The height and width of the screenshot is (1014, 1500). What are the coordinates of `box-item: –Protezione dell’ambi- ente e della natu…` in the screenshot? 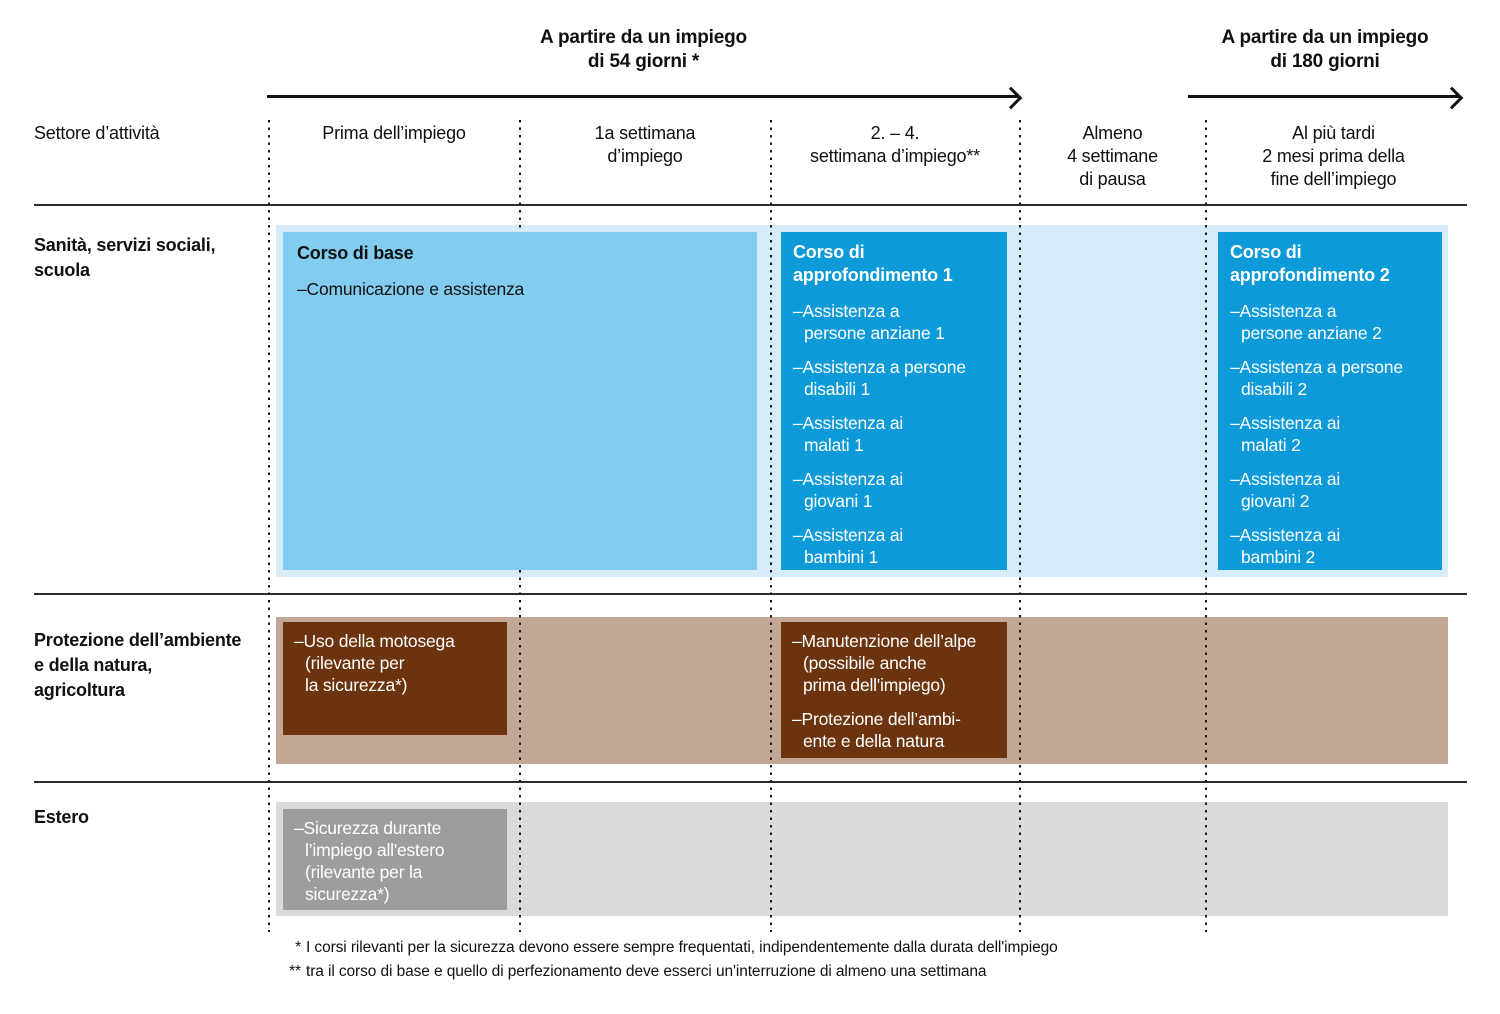 It's located at (876, 730).